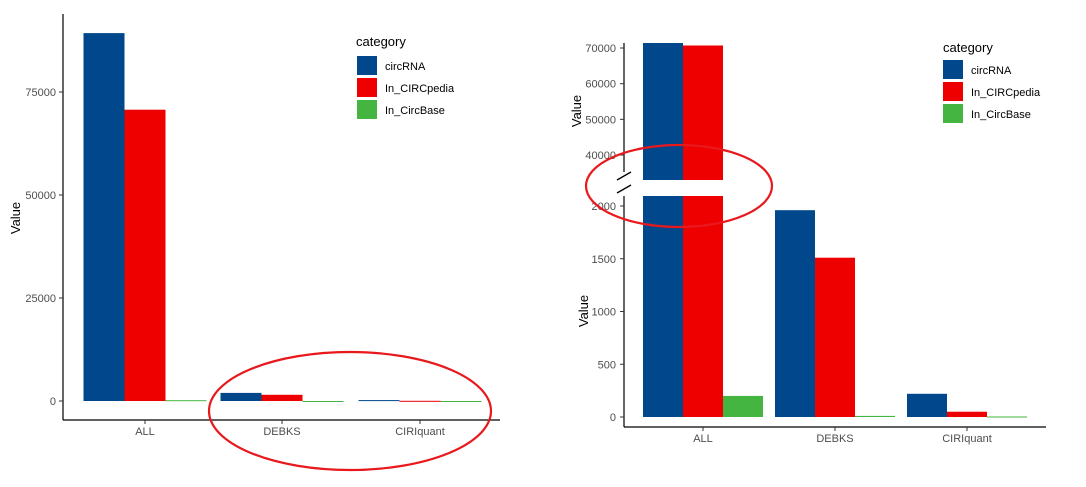 The height and width of the screenshot is (487, 1086). I want to click on right-axis-break-mark-upper, so click(624, 176).